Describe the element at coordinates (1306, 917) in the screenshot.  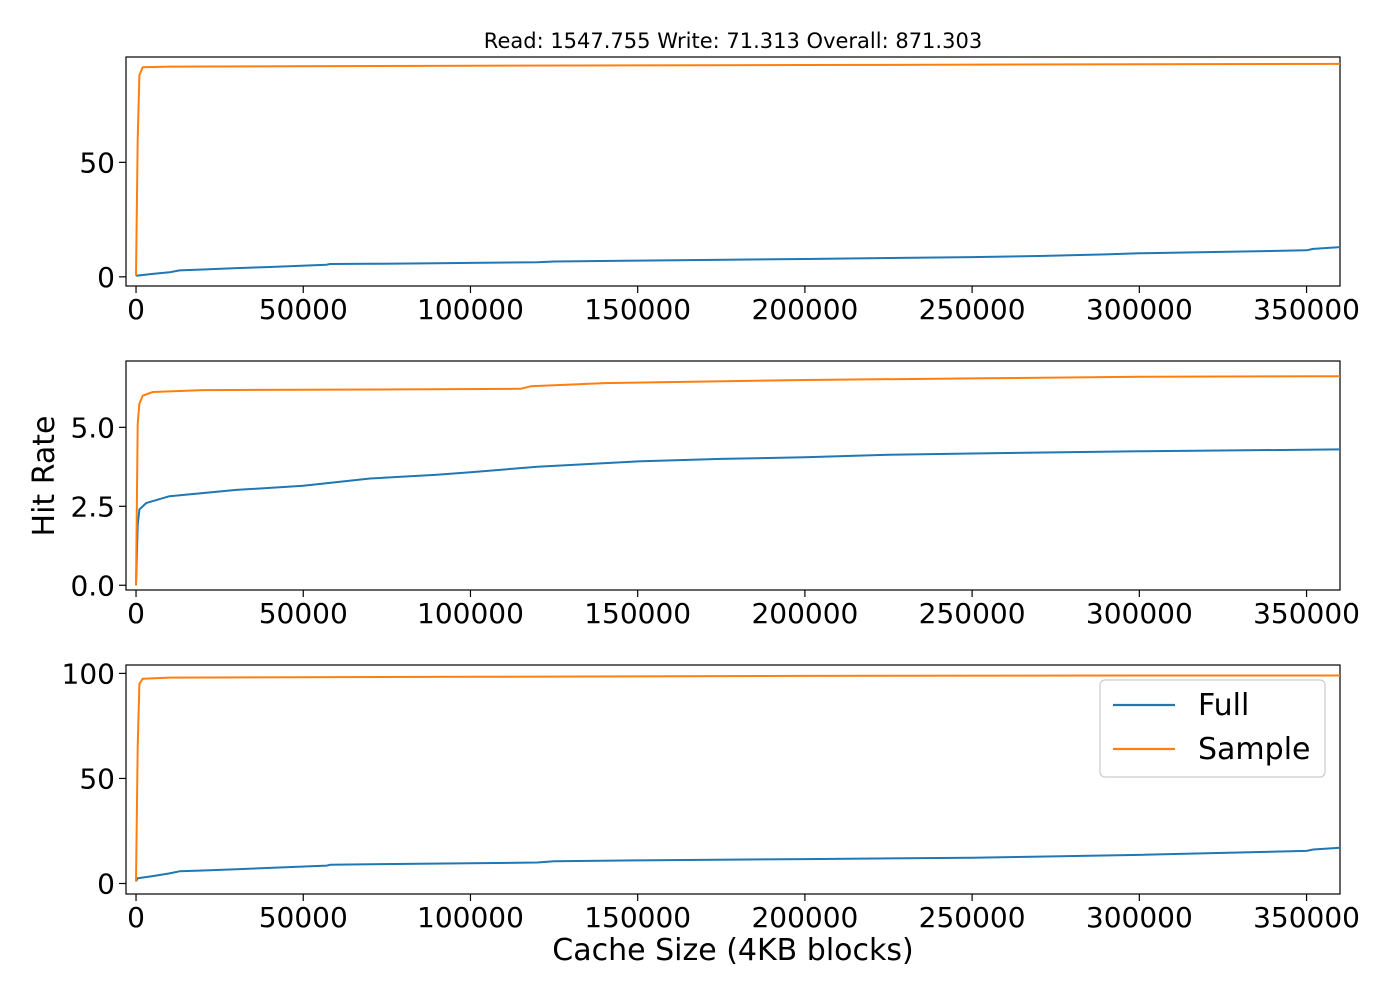
I see `x-tick-label-bottom-7: 350000` at that location.